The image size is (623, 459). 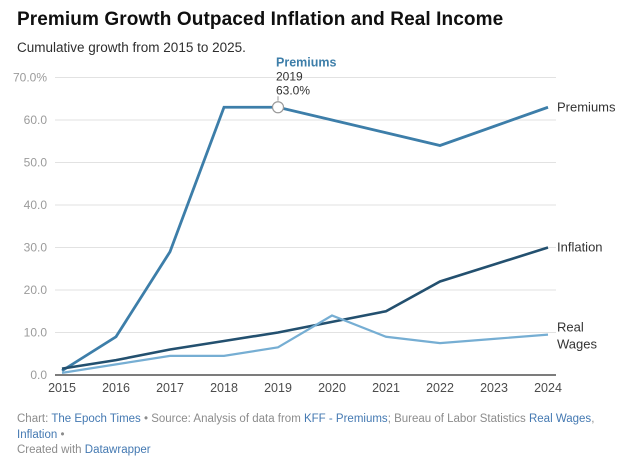 I want to click on series-label-premiums: Premiums, so click(x=586, y=106).